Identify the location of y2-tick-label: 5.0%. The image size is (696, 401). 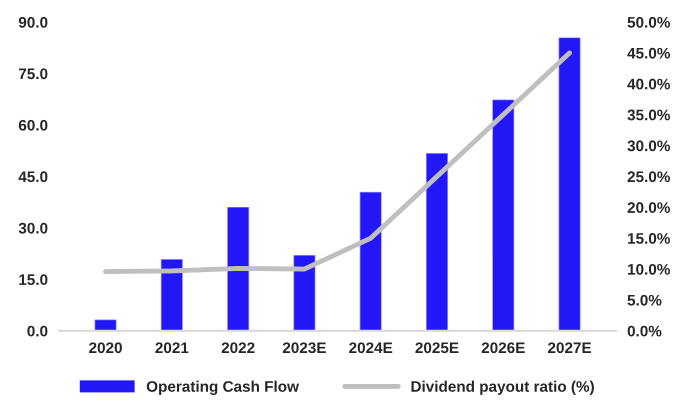
(645, 300).